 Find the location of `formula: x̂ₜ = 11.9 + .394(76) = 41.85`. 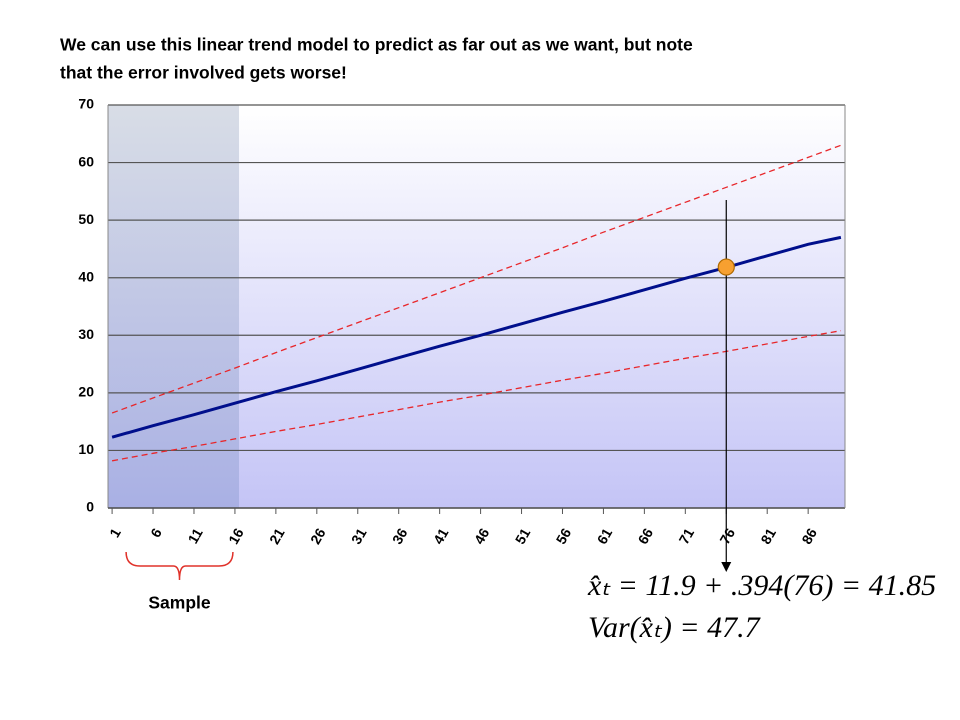

formula: x̂ₜ = 11.9 + .394(76) = 41.85 is located at coordinates (761, 585).